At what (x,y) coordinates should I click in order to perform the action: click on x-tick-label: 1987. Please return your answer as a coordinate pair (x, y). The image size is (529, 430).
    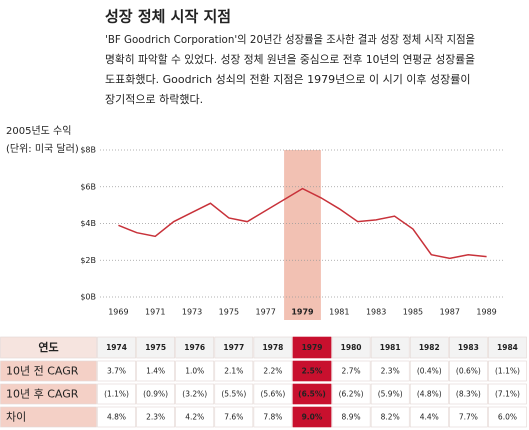
    Looking at the image, I should click on (450, 312).